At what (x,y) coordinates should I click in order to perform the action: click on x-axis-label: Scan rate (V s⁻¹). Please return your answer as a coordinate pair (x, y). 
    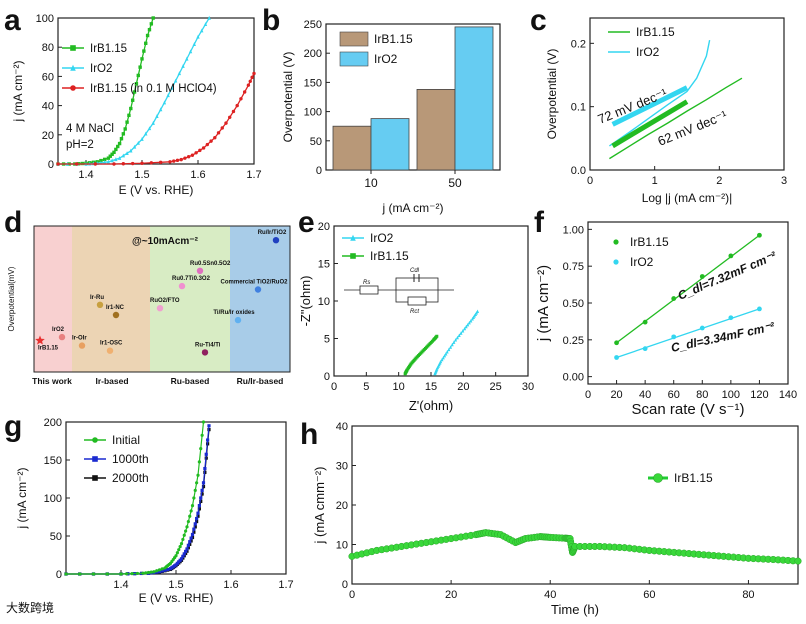
    Looking at the image, I should click on (688, 409).